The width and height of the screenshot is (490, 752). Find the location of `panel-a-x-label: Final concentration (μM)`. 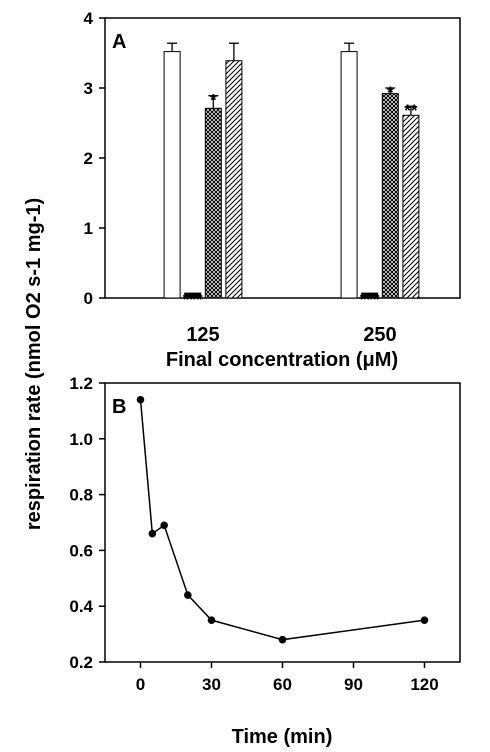

panel-a-x-label: Final concentration (μM) is located at coordinates (282, 360).